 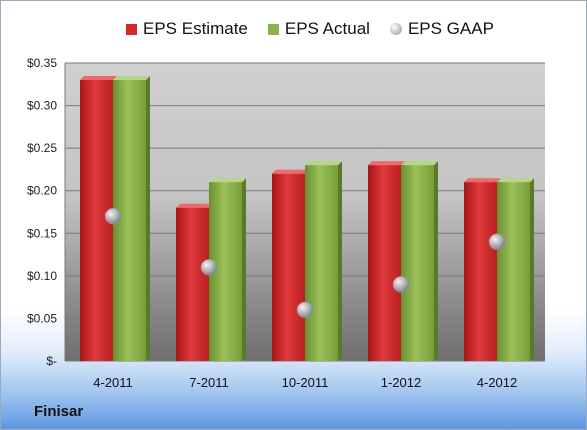 What do you see at coordinates (131, 29) in the screenshot?
I see `legend-swatch-estimate` at bounding box center [131, 29].